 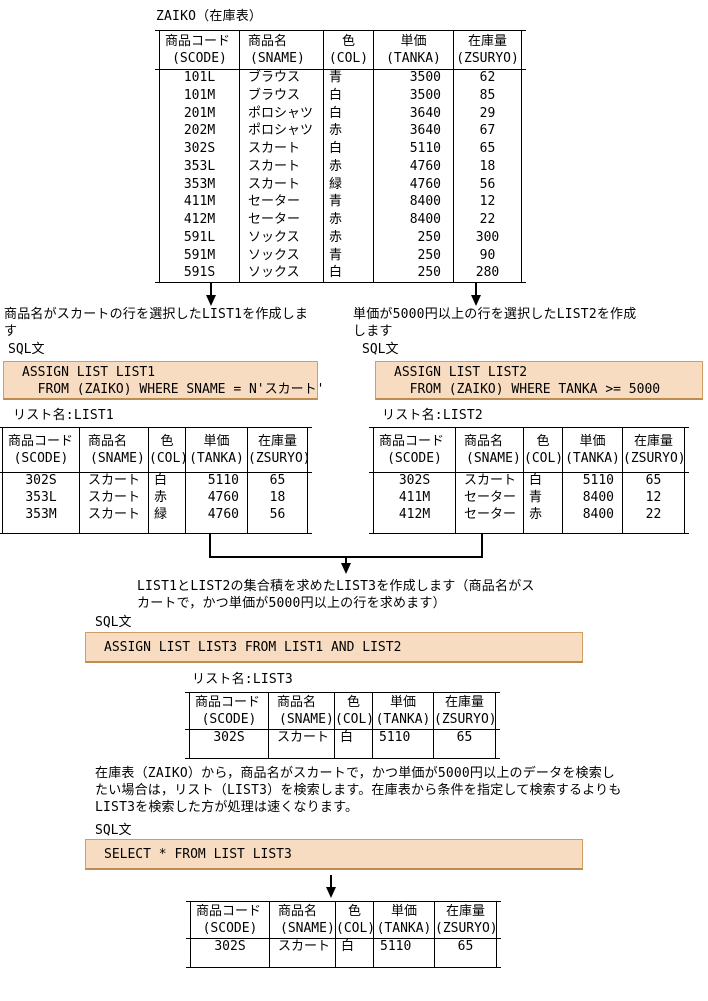 What do you see at coordinates (41, 519) in the screenshot?
I see `table-cell: 353M` at bounding box center [41, 519].